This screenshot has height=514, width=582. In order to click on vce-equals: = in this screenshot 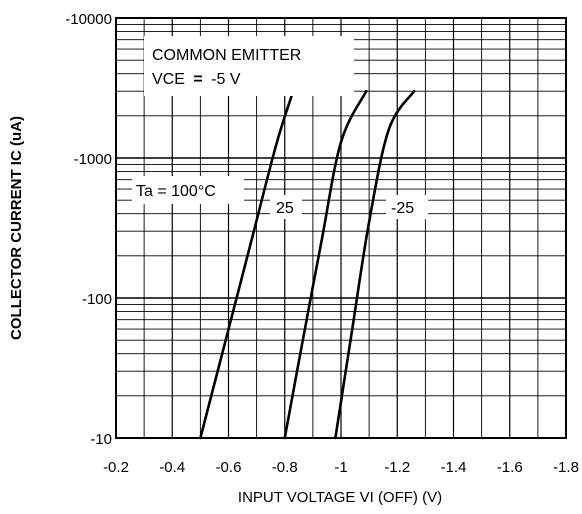, I will do `click(197, 79)`.